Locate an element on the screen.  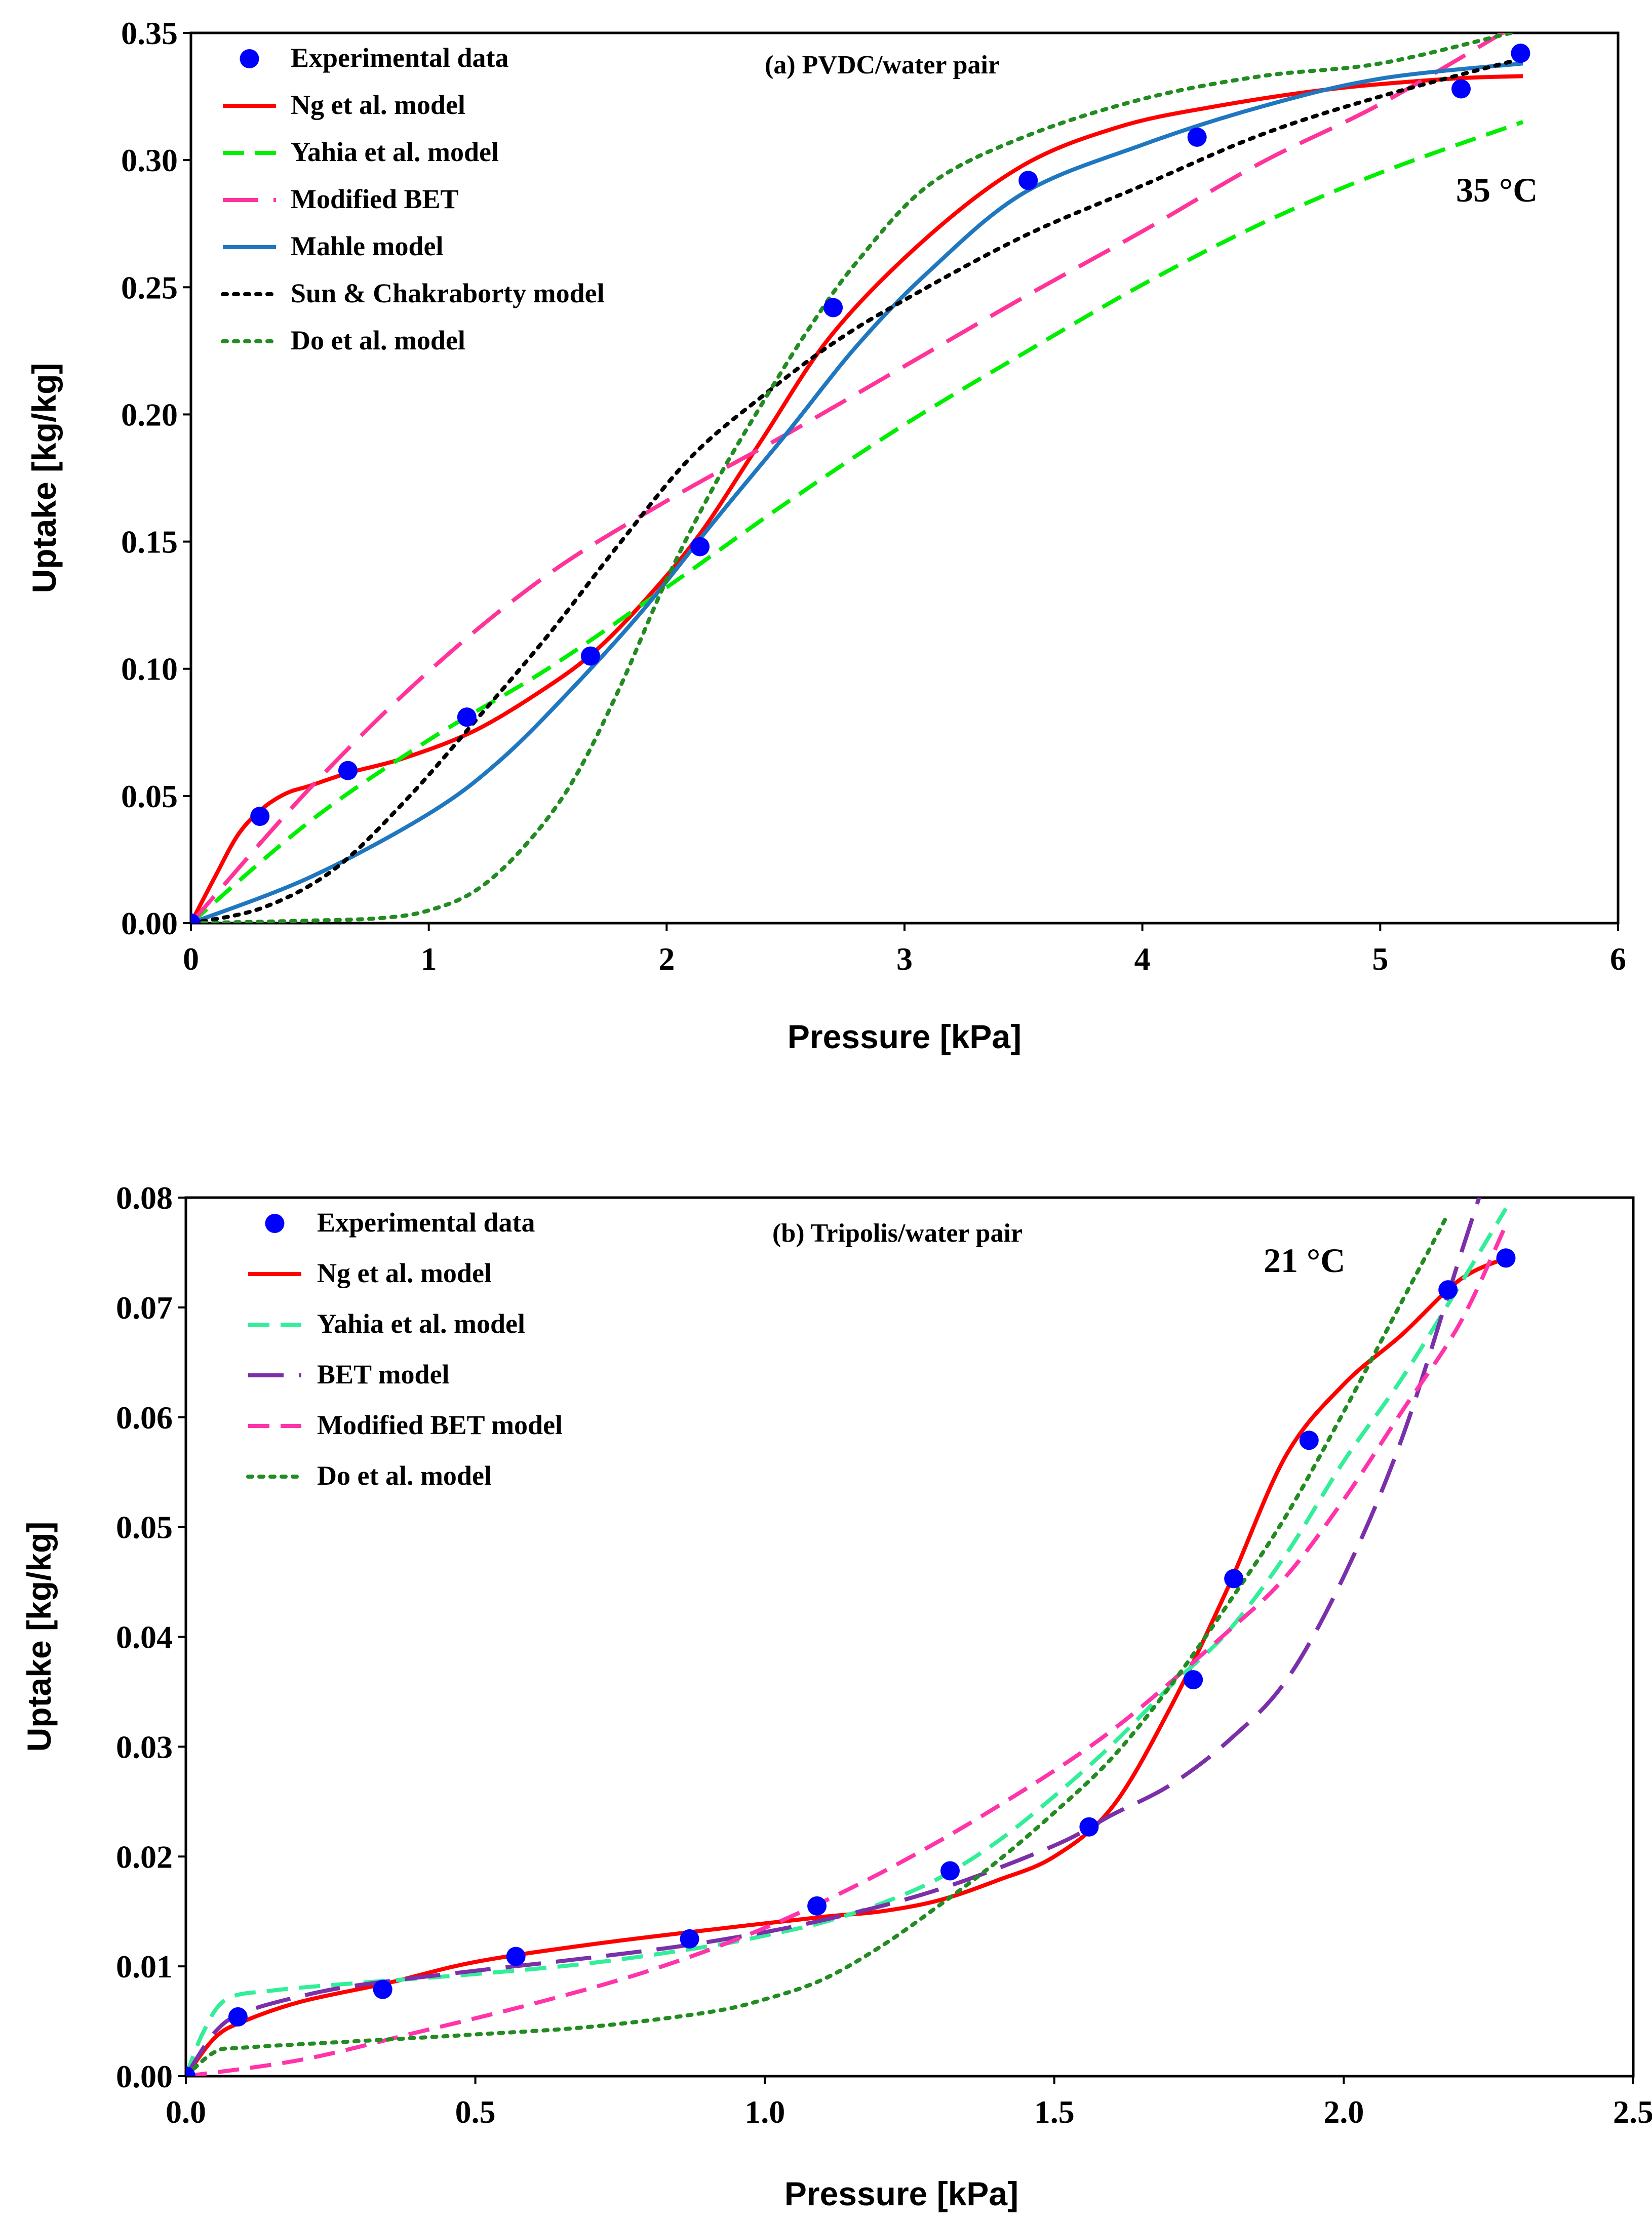
legend-label: Mahle model is located at coordinates (367, 246).